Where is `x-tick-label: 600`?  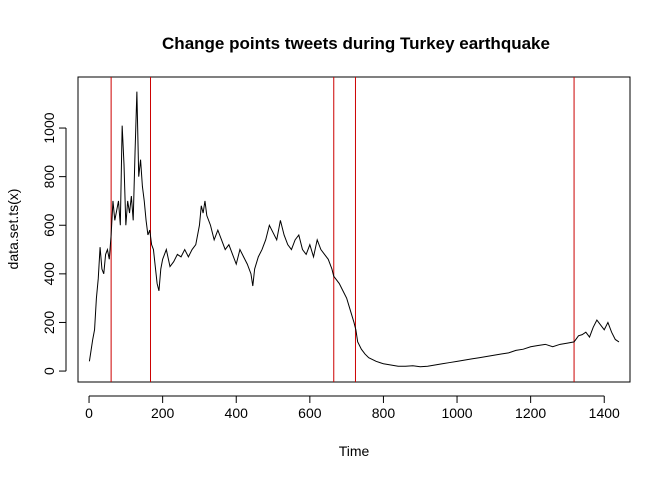
x-tick-label: 600 is located at coordinates (310, 413).